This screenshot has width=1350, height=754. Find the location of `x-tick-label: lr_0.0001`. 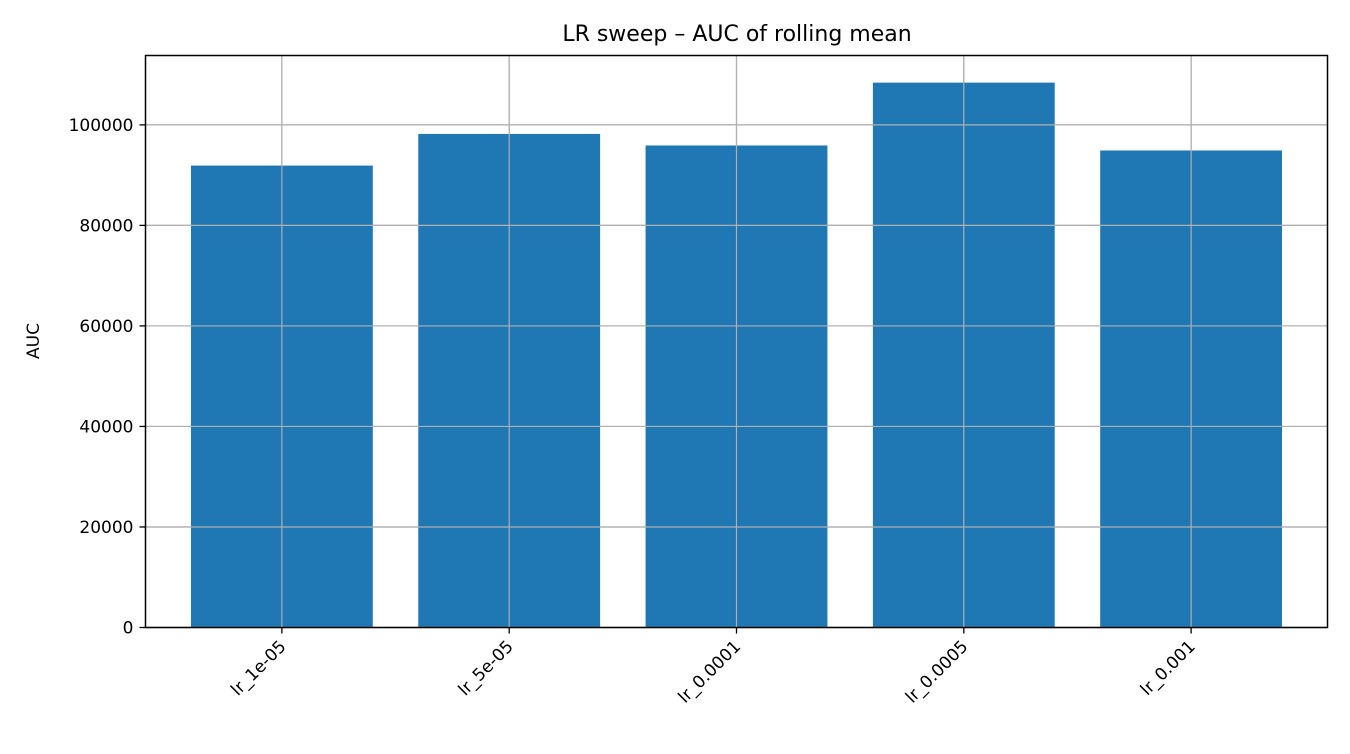

x-tick-label: lr_0.0001 is located at coordinates (710, 672).